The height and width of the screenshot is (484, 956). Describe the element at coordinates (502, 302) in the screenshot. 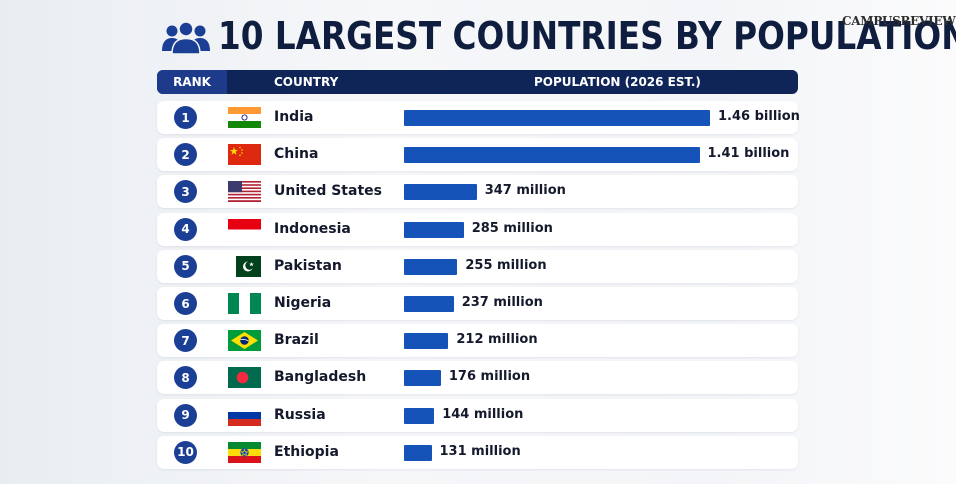

I see `bar-label-nigeria: 237 million` at that location.